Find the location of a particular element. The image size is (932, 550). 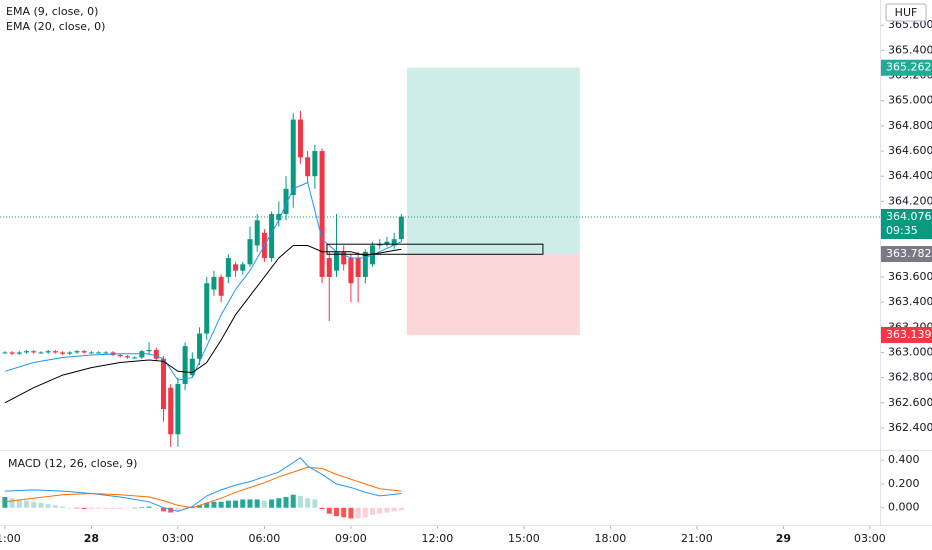

macd-y-tick-label: 0.000 is located at coordinates (904, 507).